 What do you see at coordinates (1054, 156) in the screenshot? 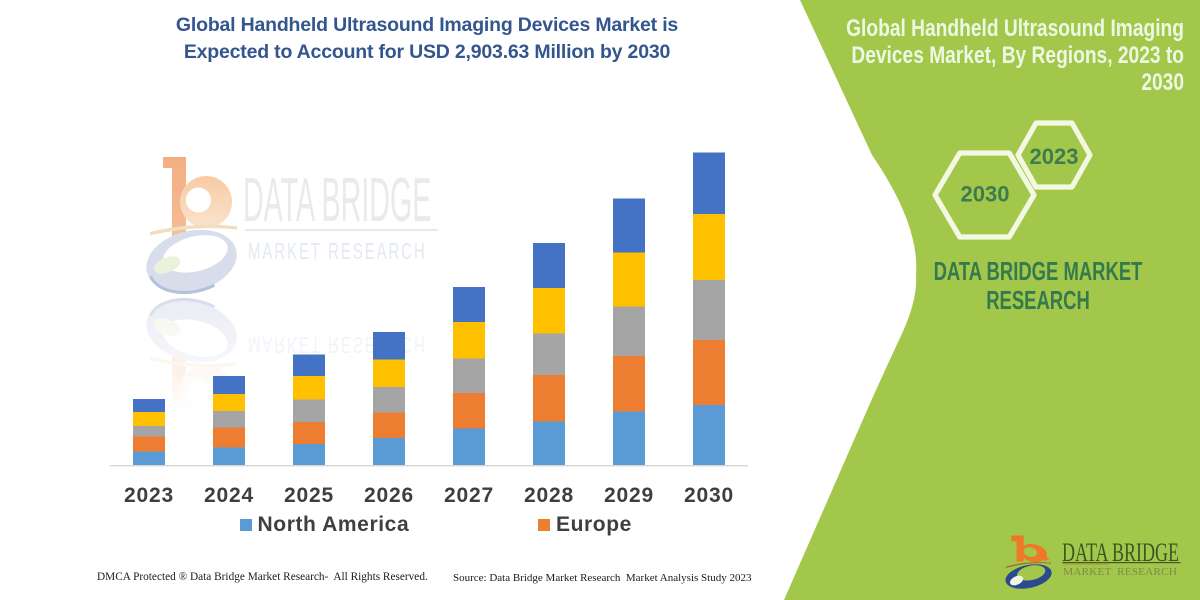
I see `svg-text: 2023` at bounding box center [1054, 156].